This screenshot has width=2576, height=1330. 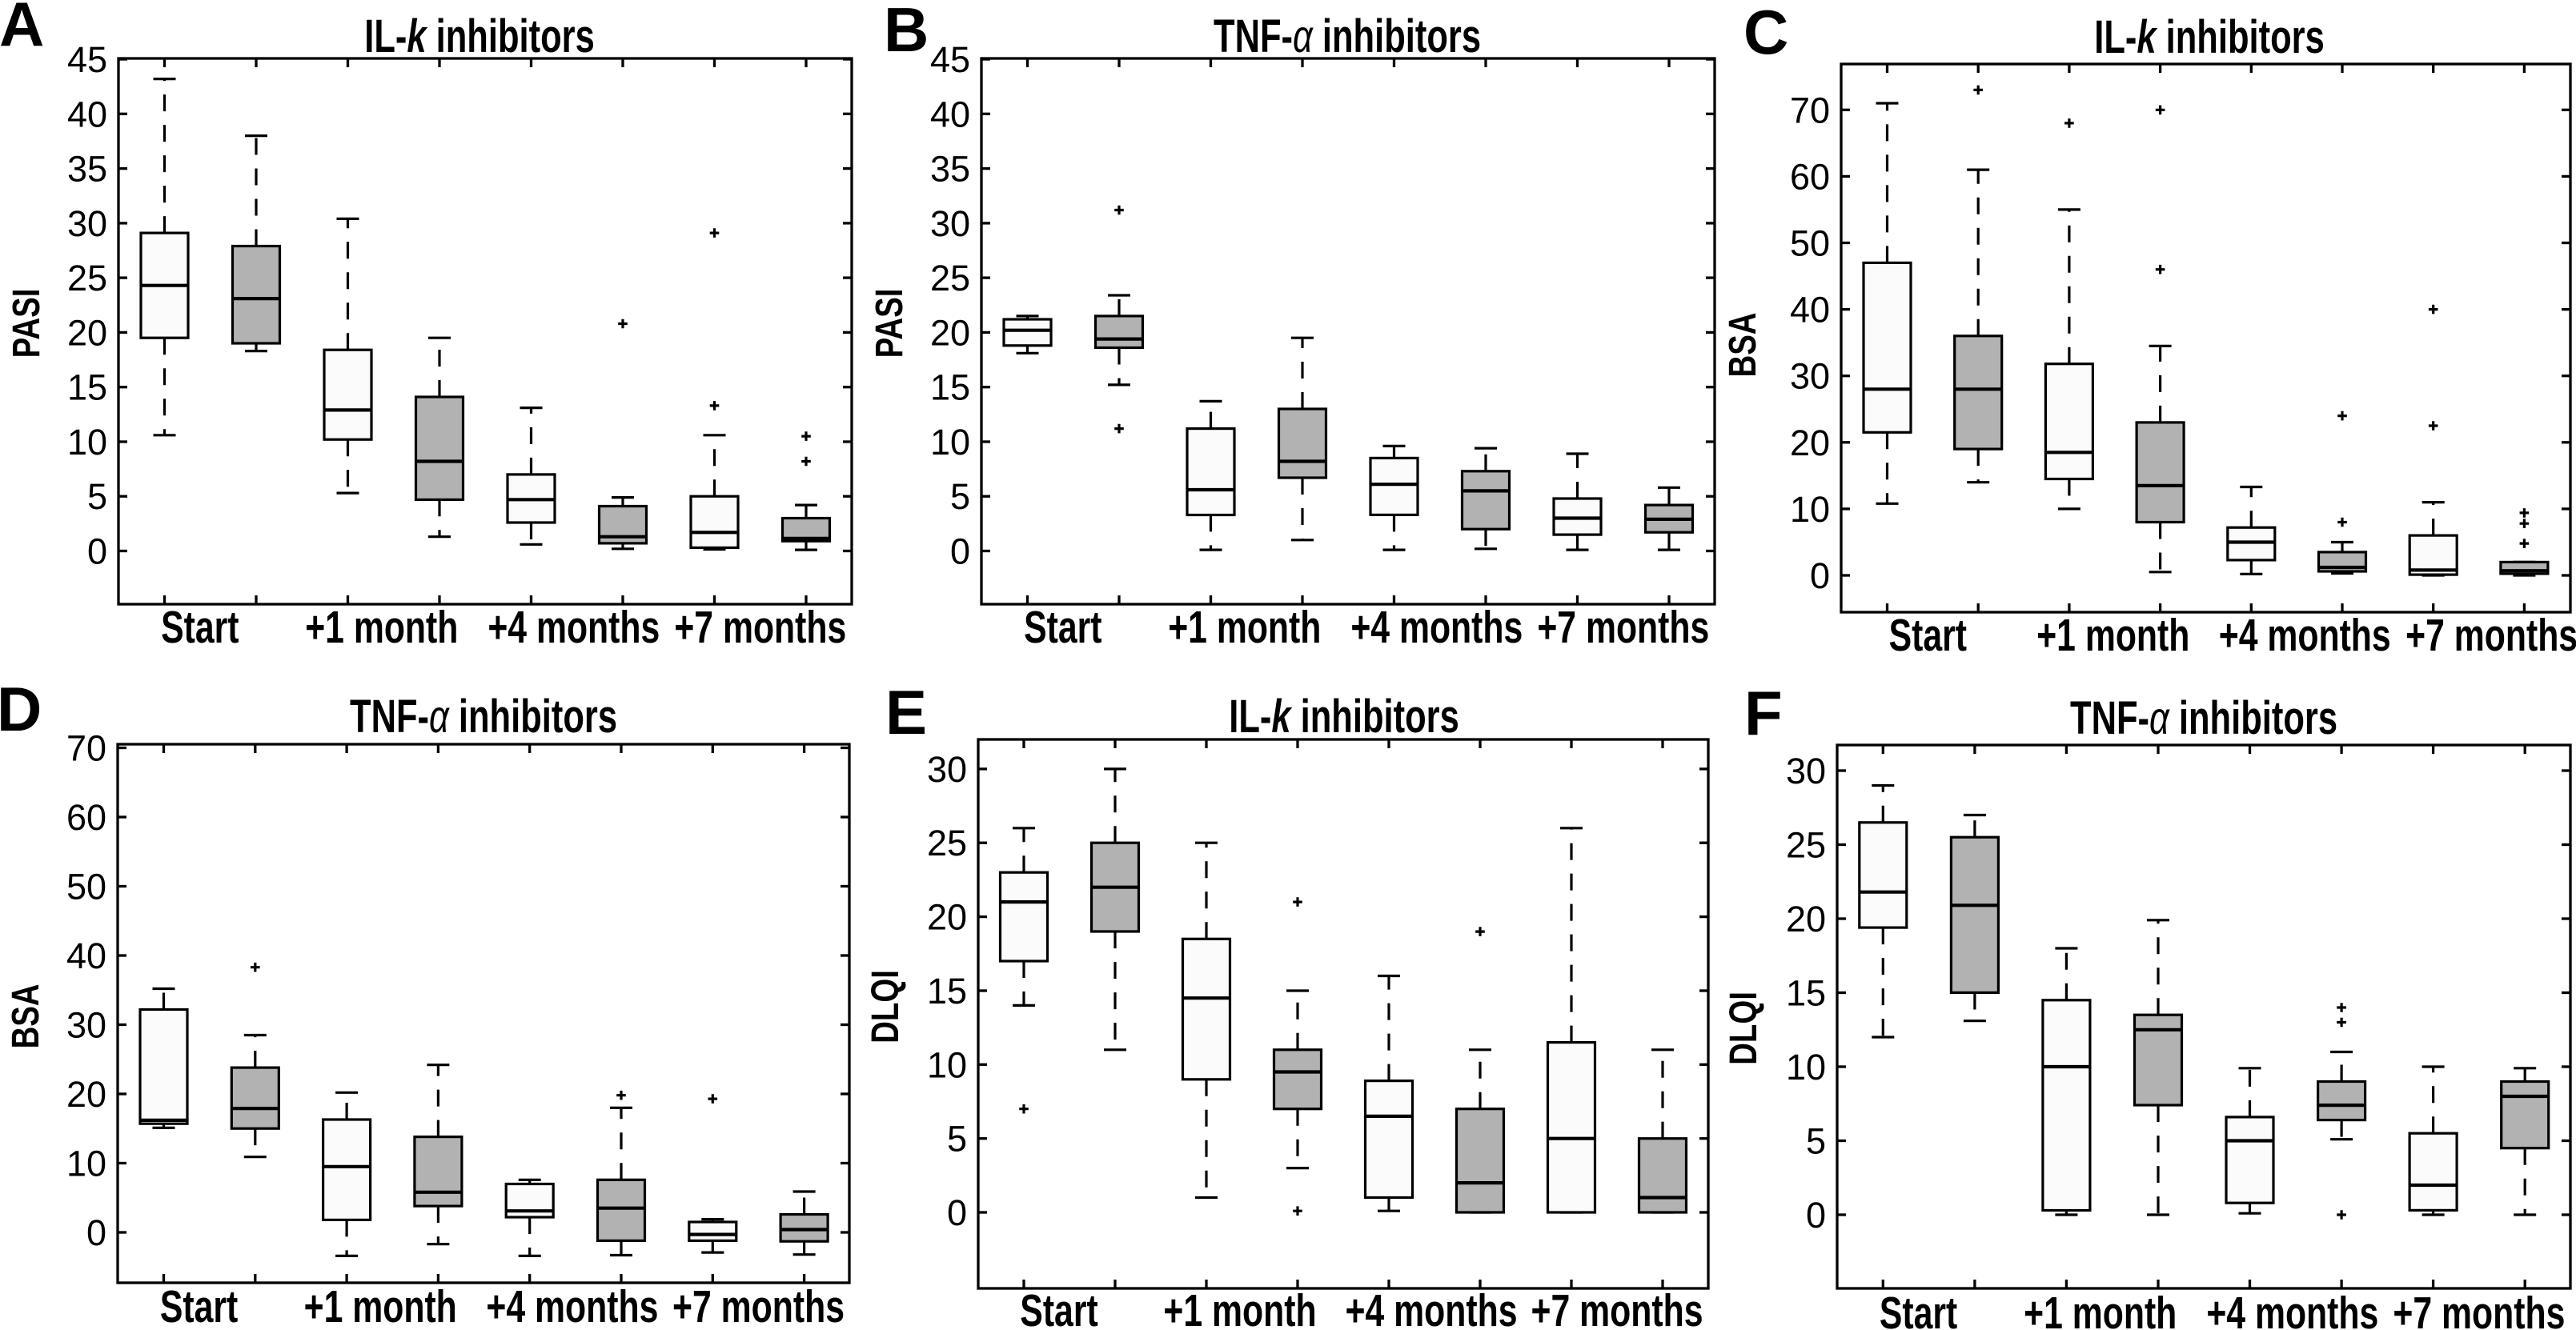 What do you see at coordinates (906, 712) in the screenshot?
I see `svg-text: E` at bounding box center [906, 712].